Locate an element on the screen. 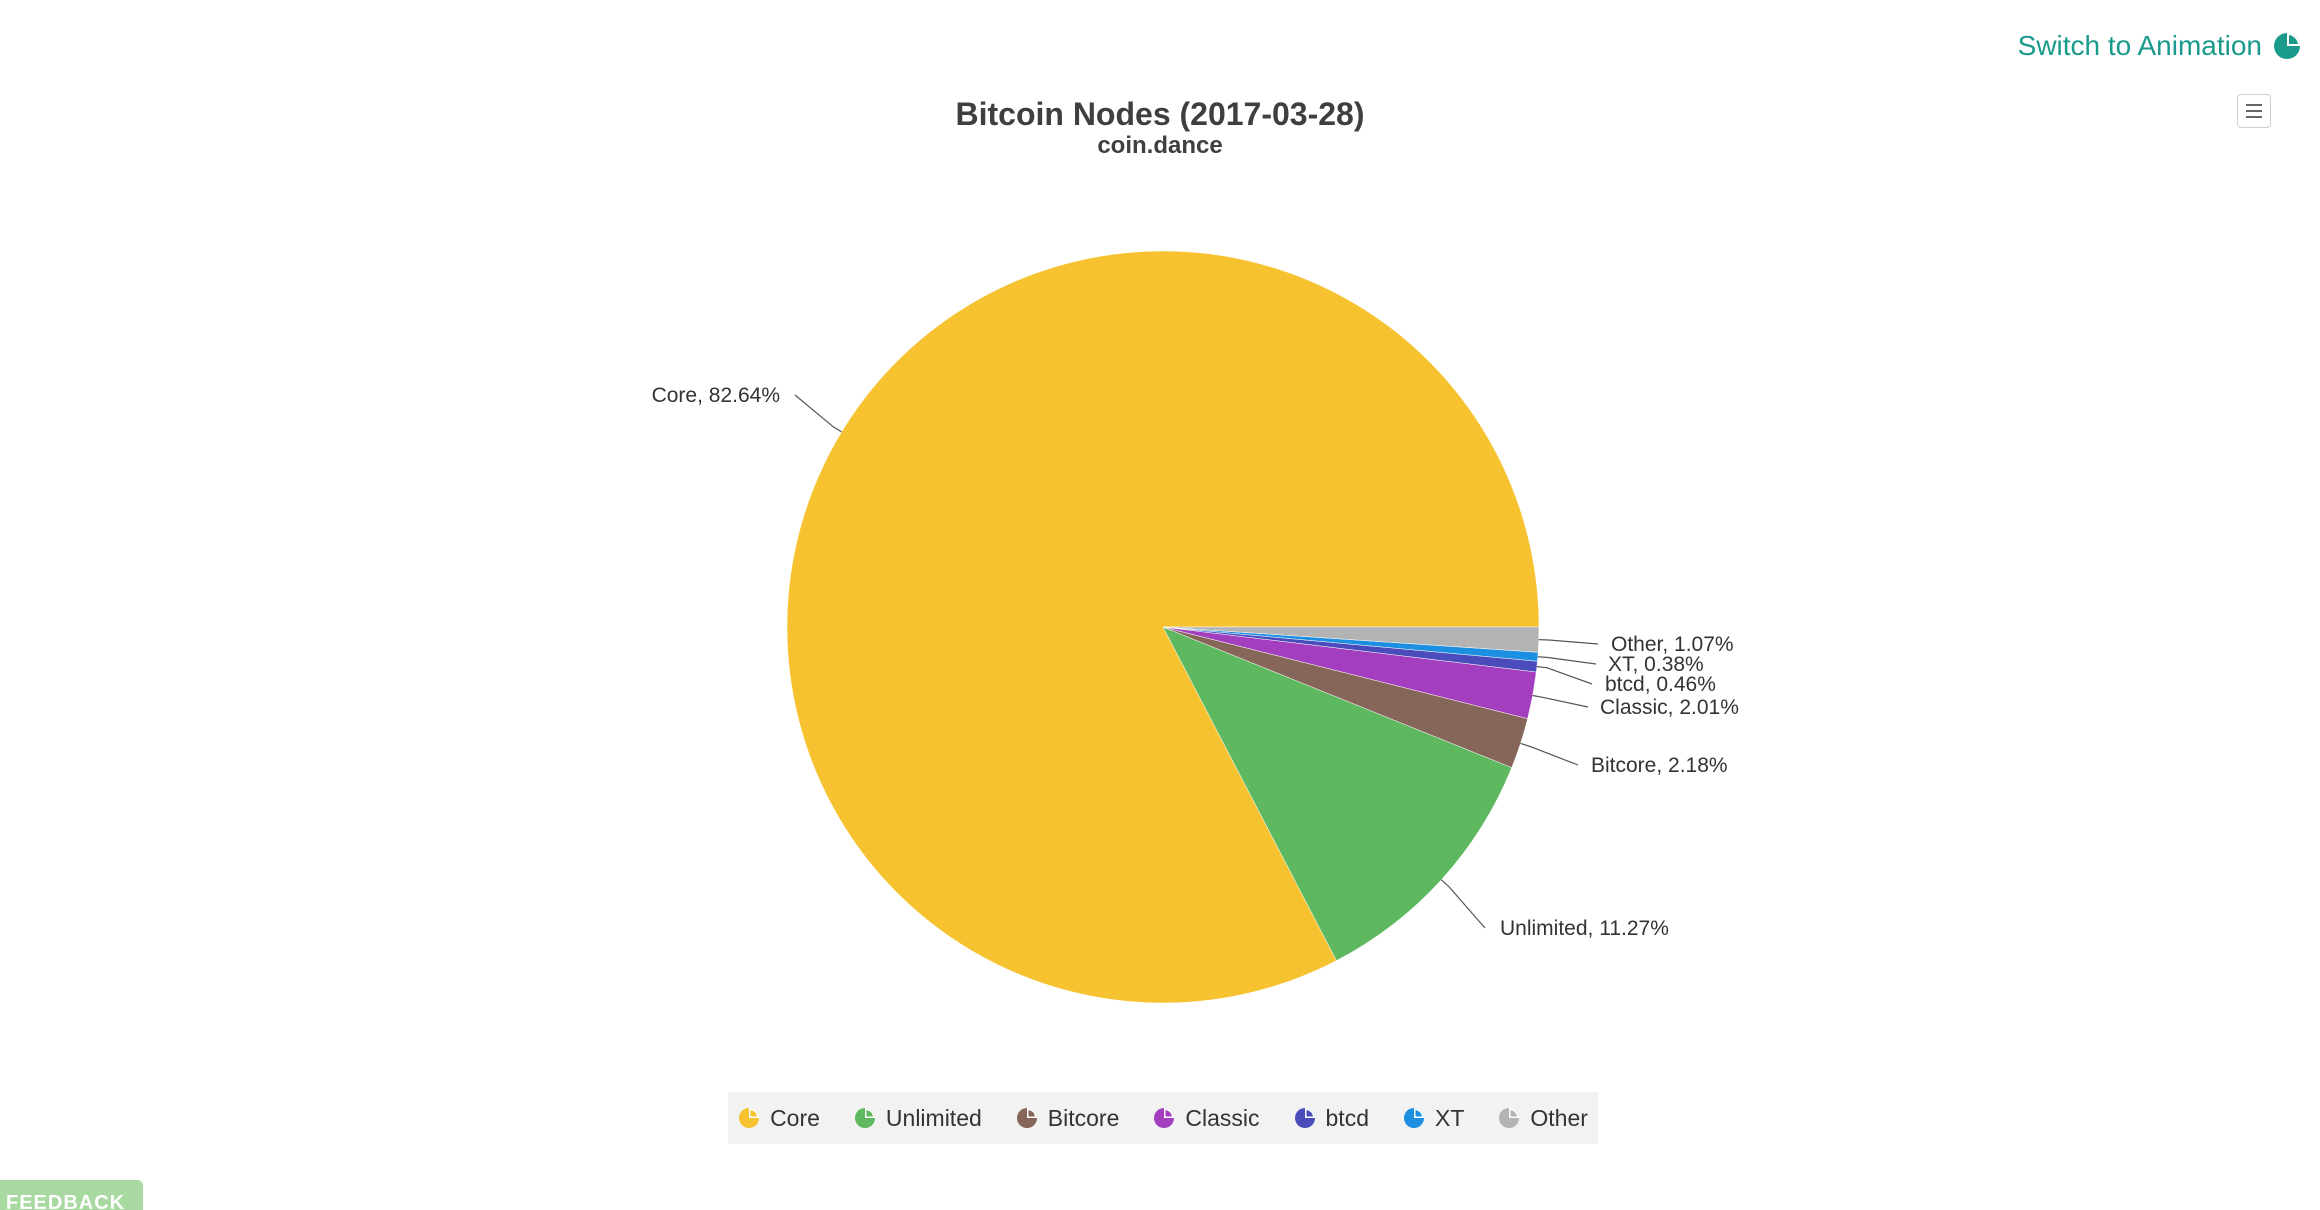 The width and height of the screenshot is (2320, 1210). data-label-other: Other, 1.07% is located at coordinates (1672, 644).